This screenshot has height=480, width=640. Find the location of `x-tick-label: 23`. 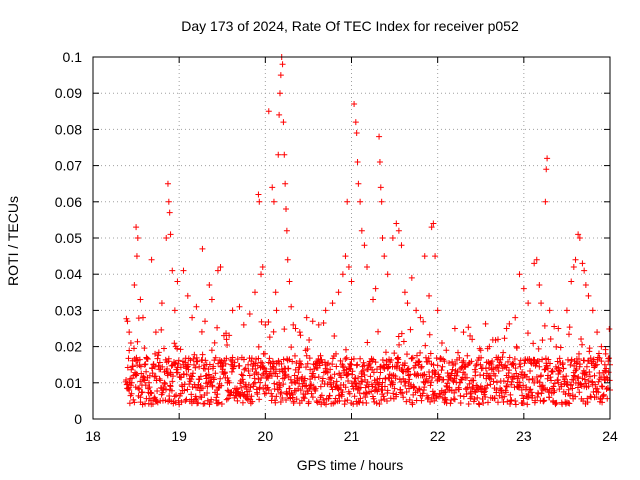

x-tick-label: 23 is located at coordinates (524, 436).